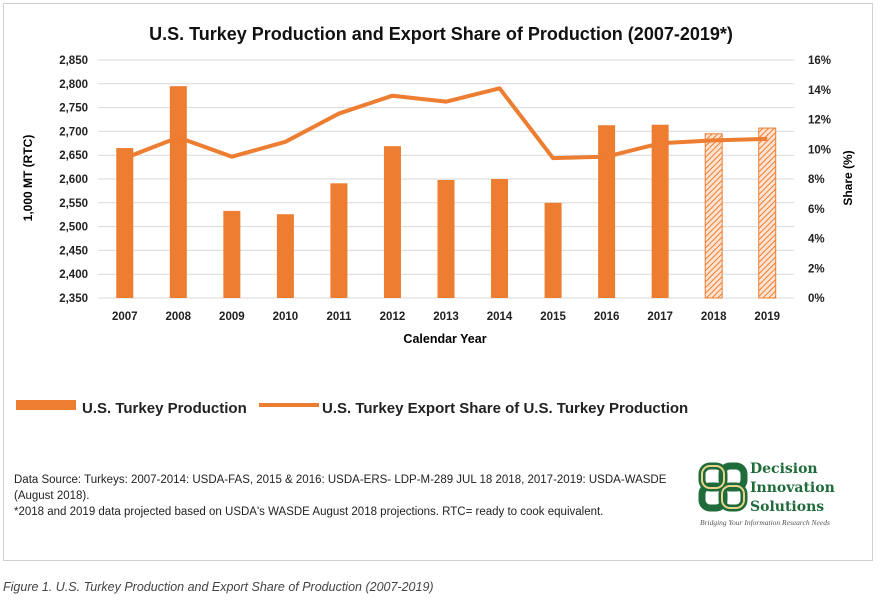 This screenshot has width=882, height=605. What do you see at coordinates (125, 223) in the screenshot?
I see `bar-2007` at bounding box center [125, 223].